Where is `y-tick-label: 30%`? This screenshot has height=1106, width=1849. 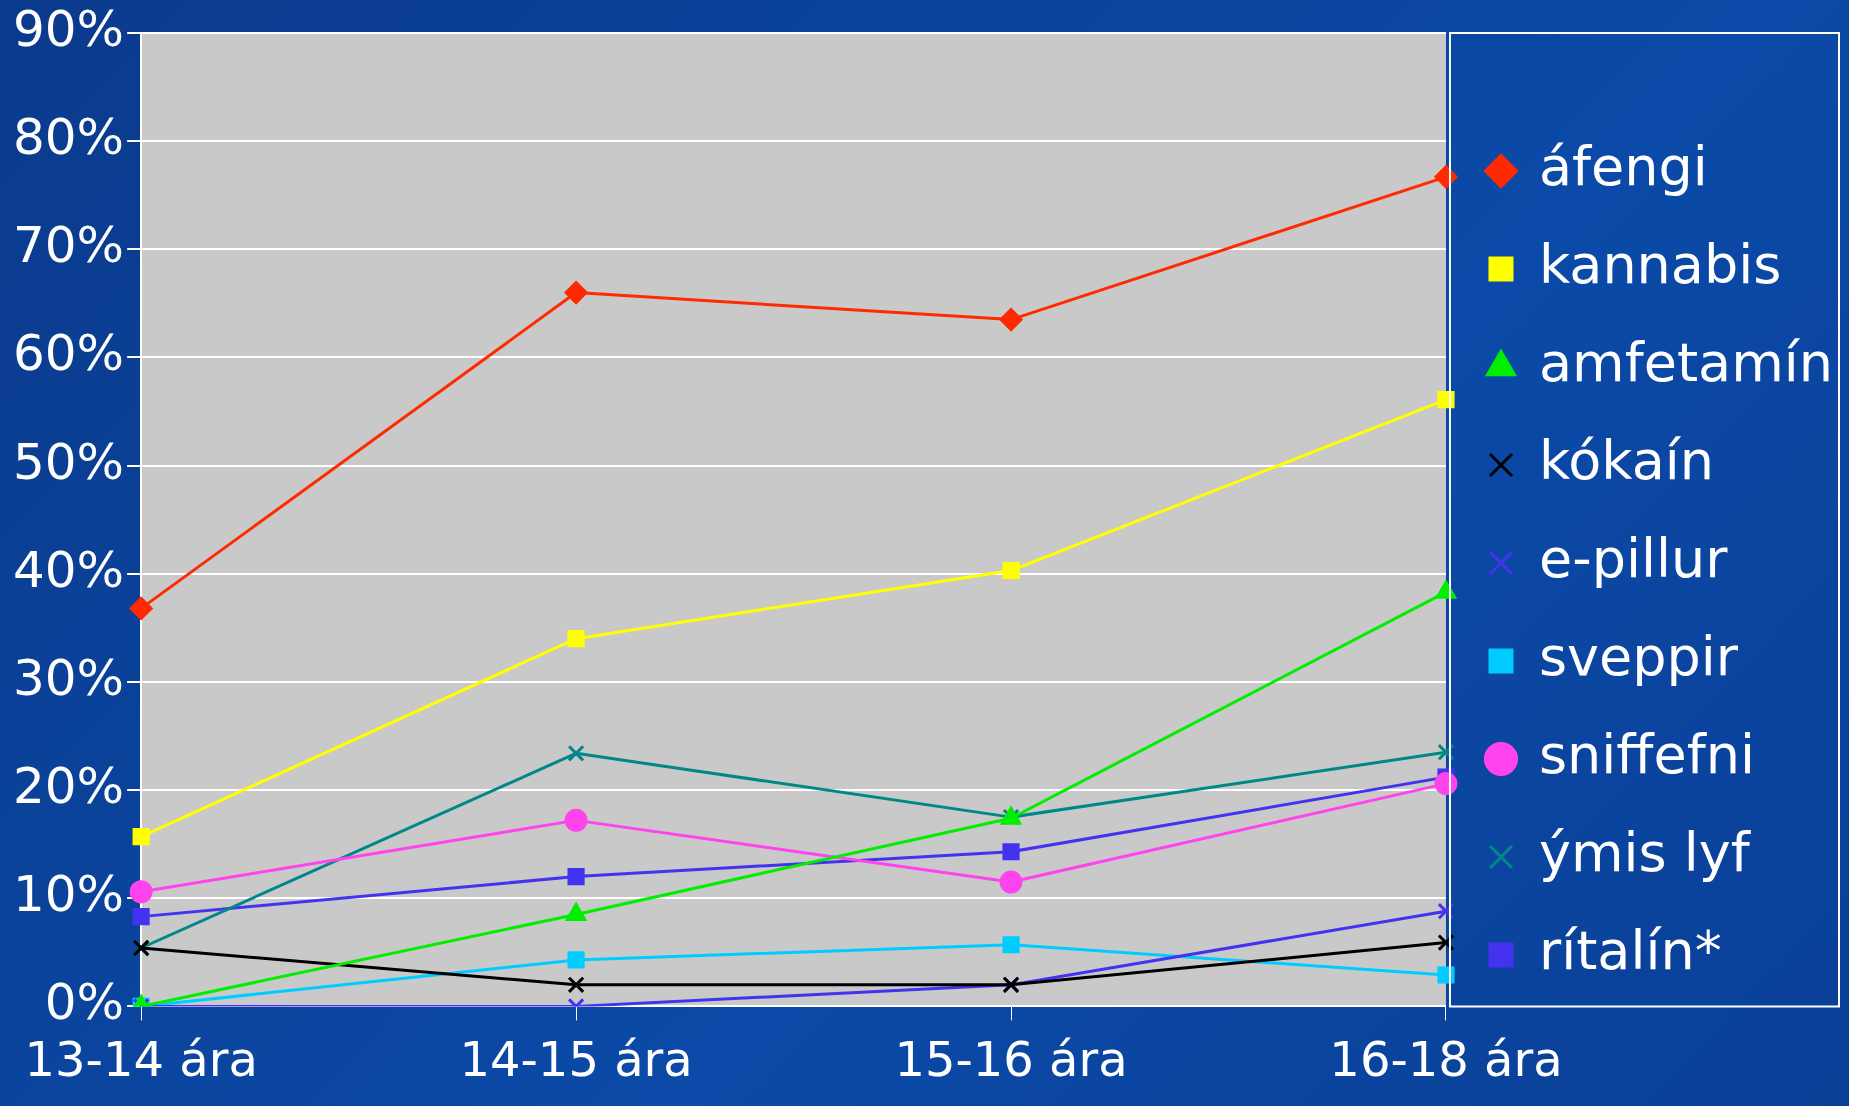
y-tick-label: 30% is located at coordinates (68, 677).